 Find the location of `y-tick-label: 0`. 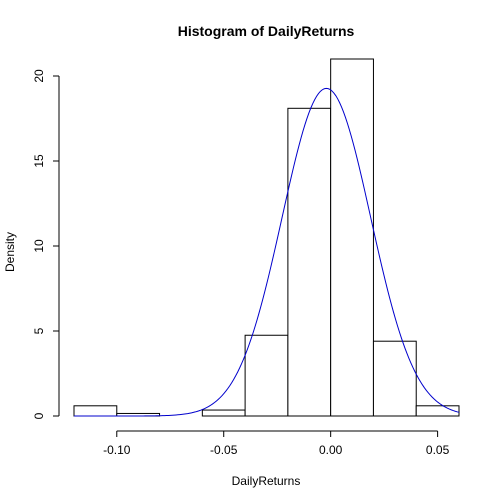

y-tick-label: 0 is located at coordinates (39, 415).